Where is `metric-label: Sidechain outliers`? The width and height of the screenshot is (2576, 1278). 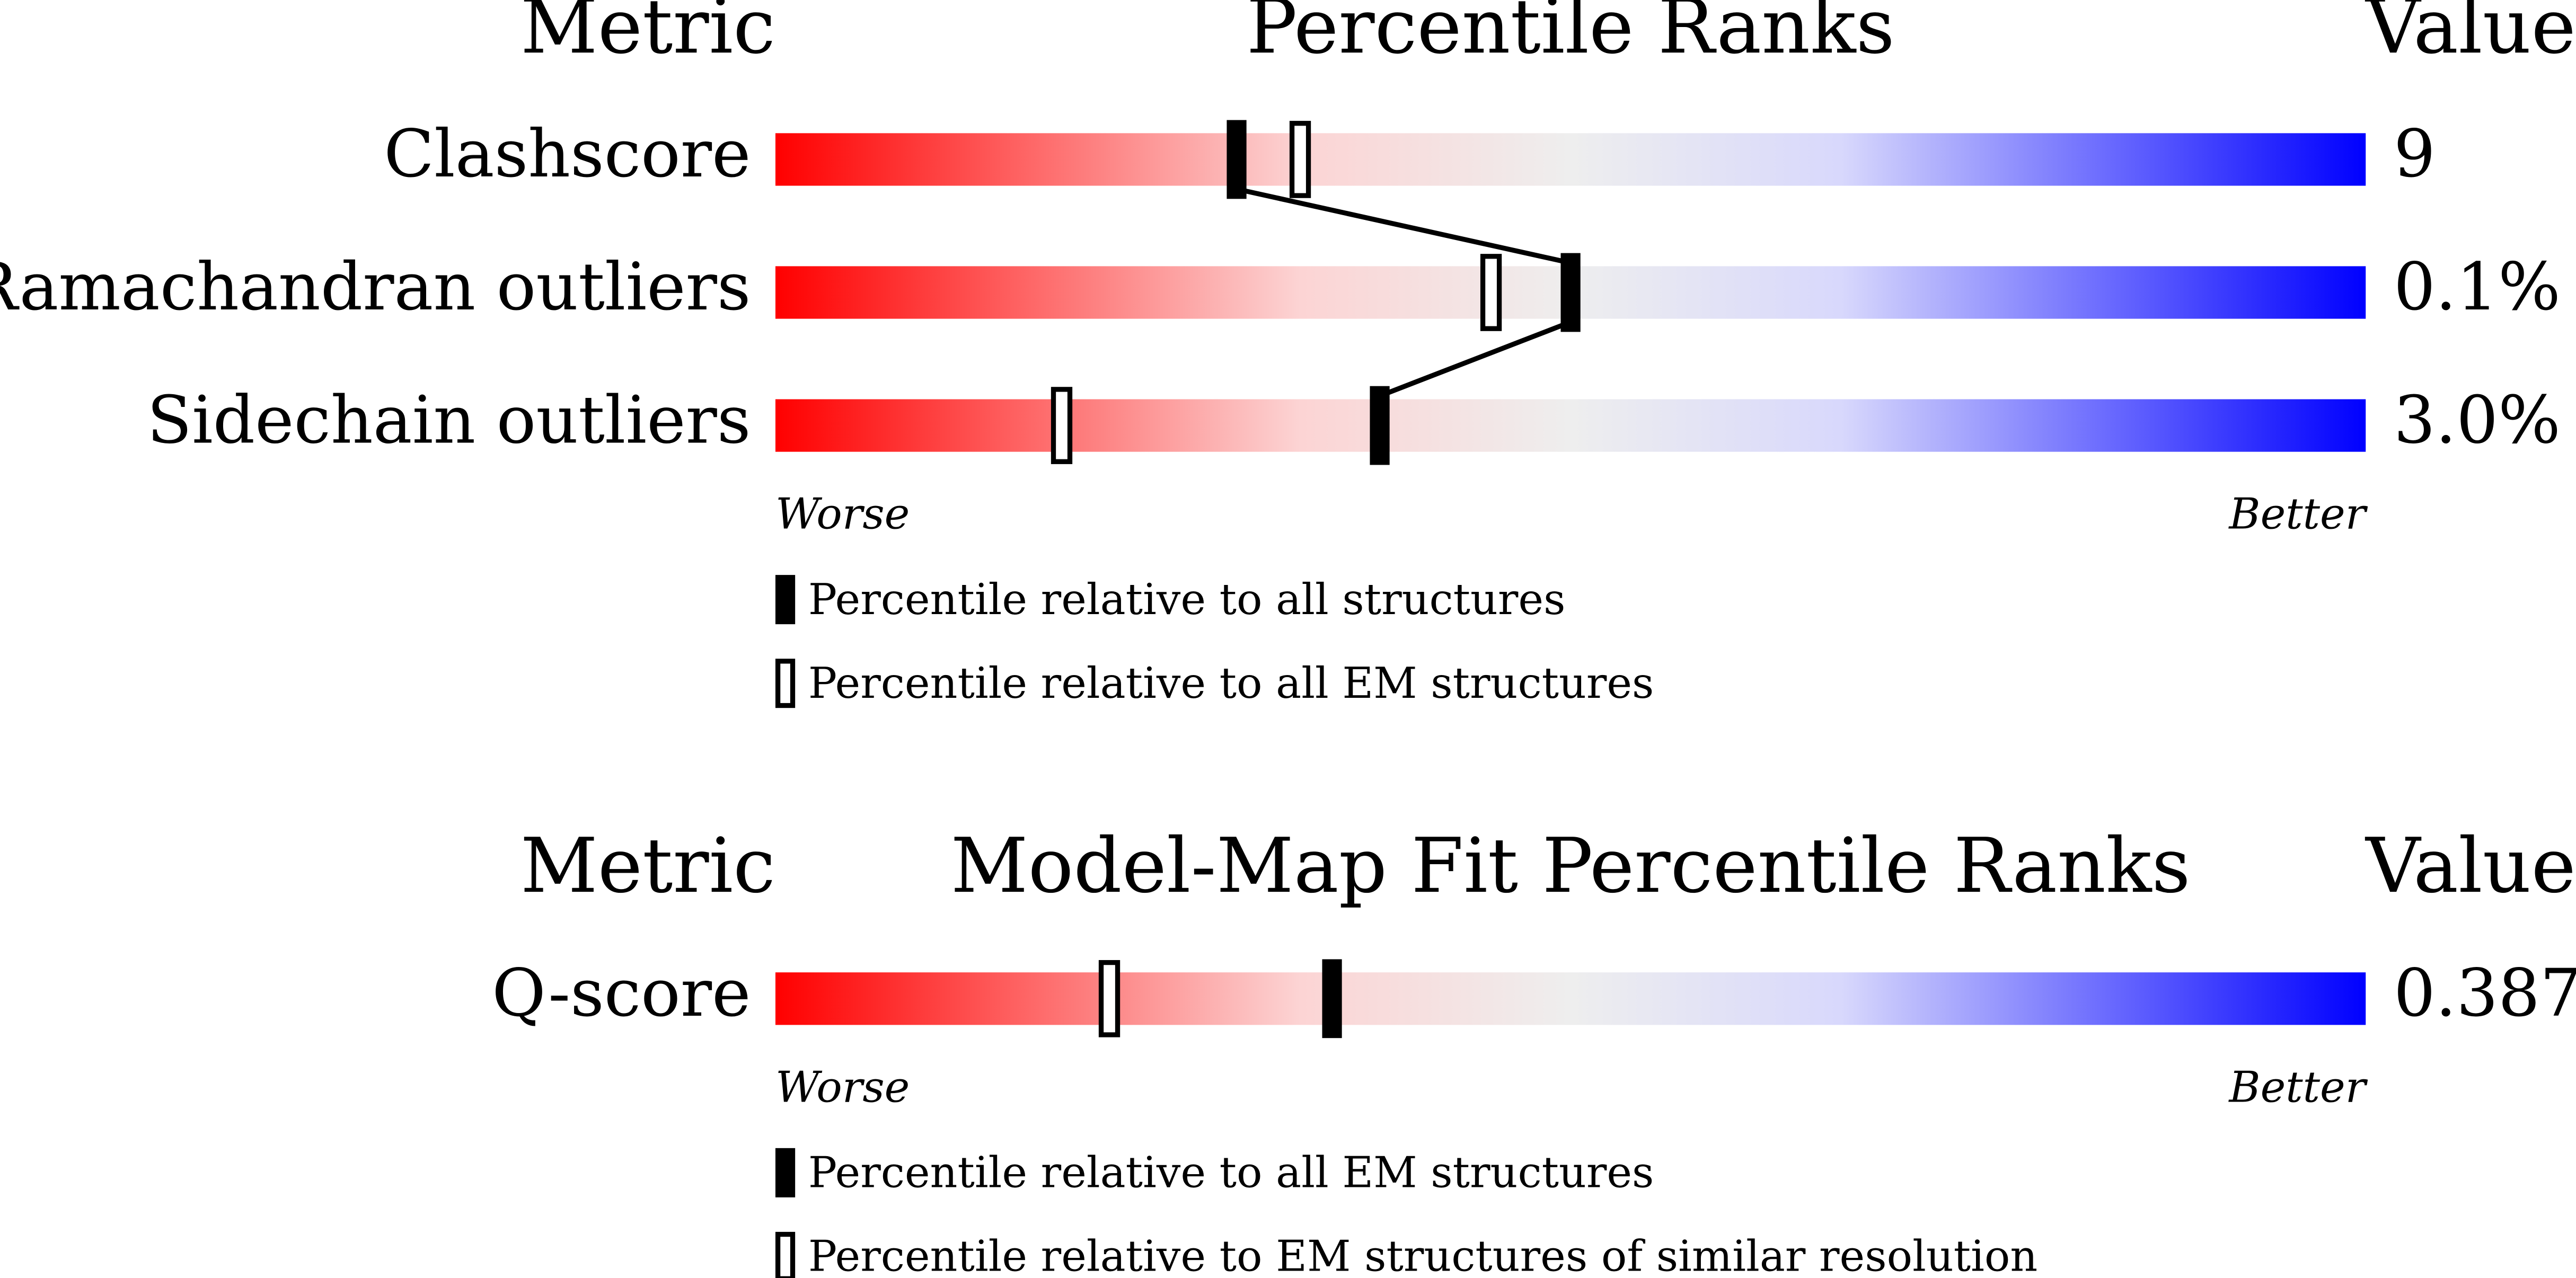
metric-label: Sidechain outliers is located at coordinates (449, 420).